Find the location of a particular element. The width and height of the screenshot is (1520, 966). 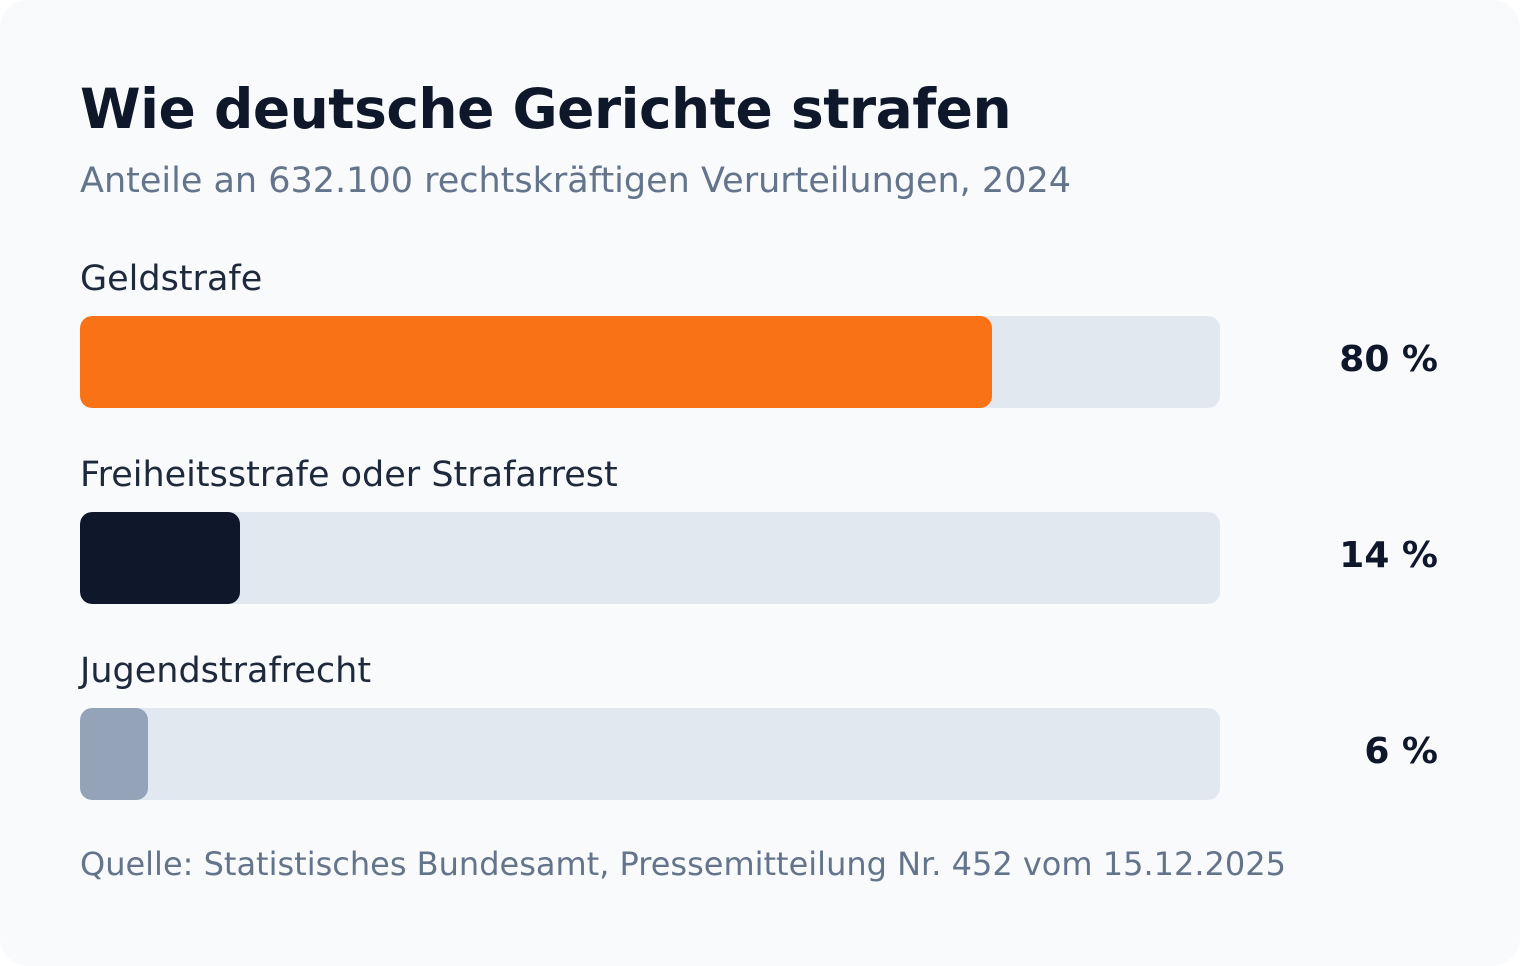

bar-row: Freiheitsstrafe oder Strafarrest 14 % is located at coordinates (760, 529).